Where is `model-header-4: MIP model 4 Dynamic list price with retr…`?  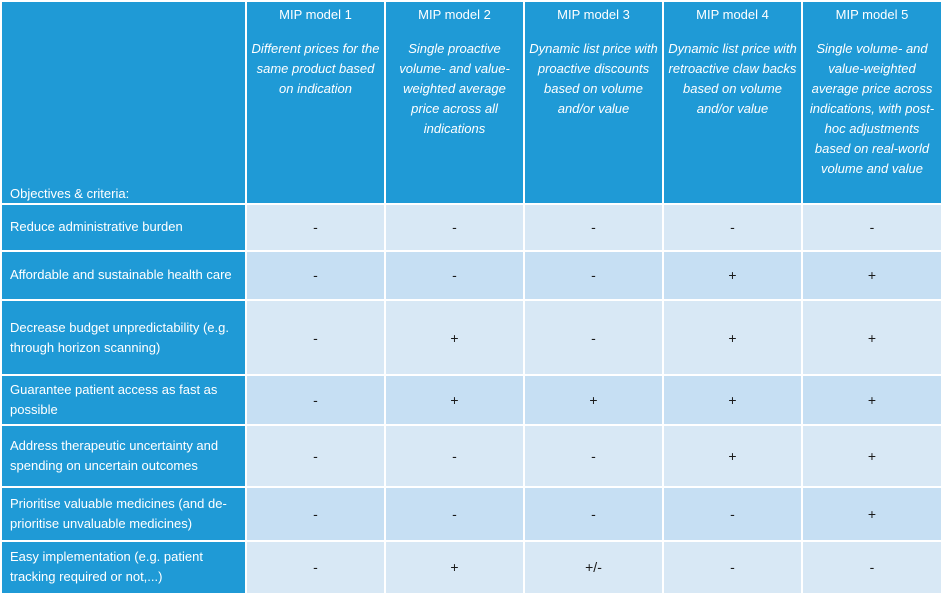
model-header-4: MIP model 4 Dynamic list price with retr… is located at coordinates (732, 102).